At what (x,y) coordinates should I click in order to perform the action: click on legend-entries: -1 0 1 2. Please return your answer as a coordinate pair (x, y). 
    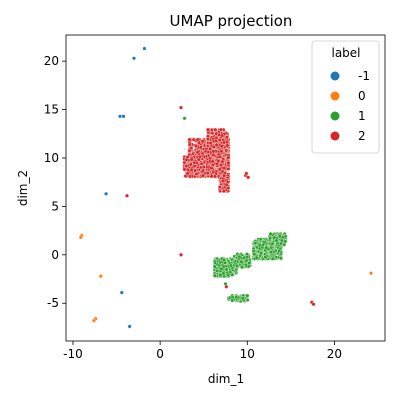
    Looking at the image, I should click on (350, 106).